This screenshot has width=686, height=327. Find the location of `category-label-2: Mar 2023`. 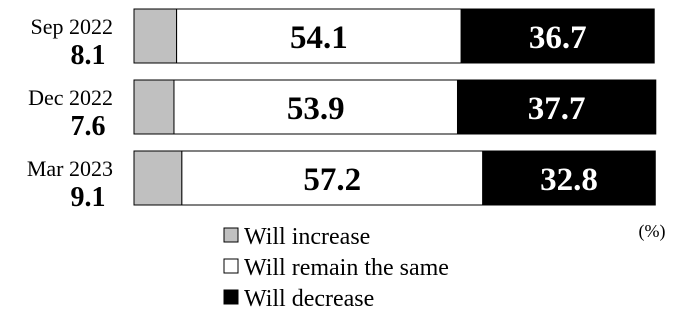

category-label-2: Mar 2023 is located at coordinates (70, 168).